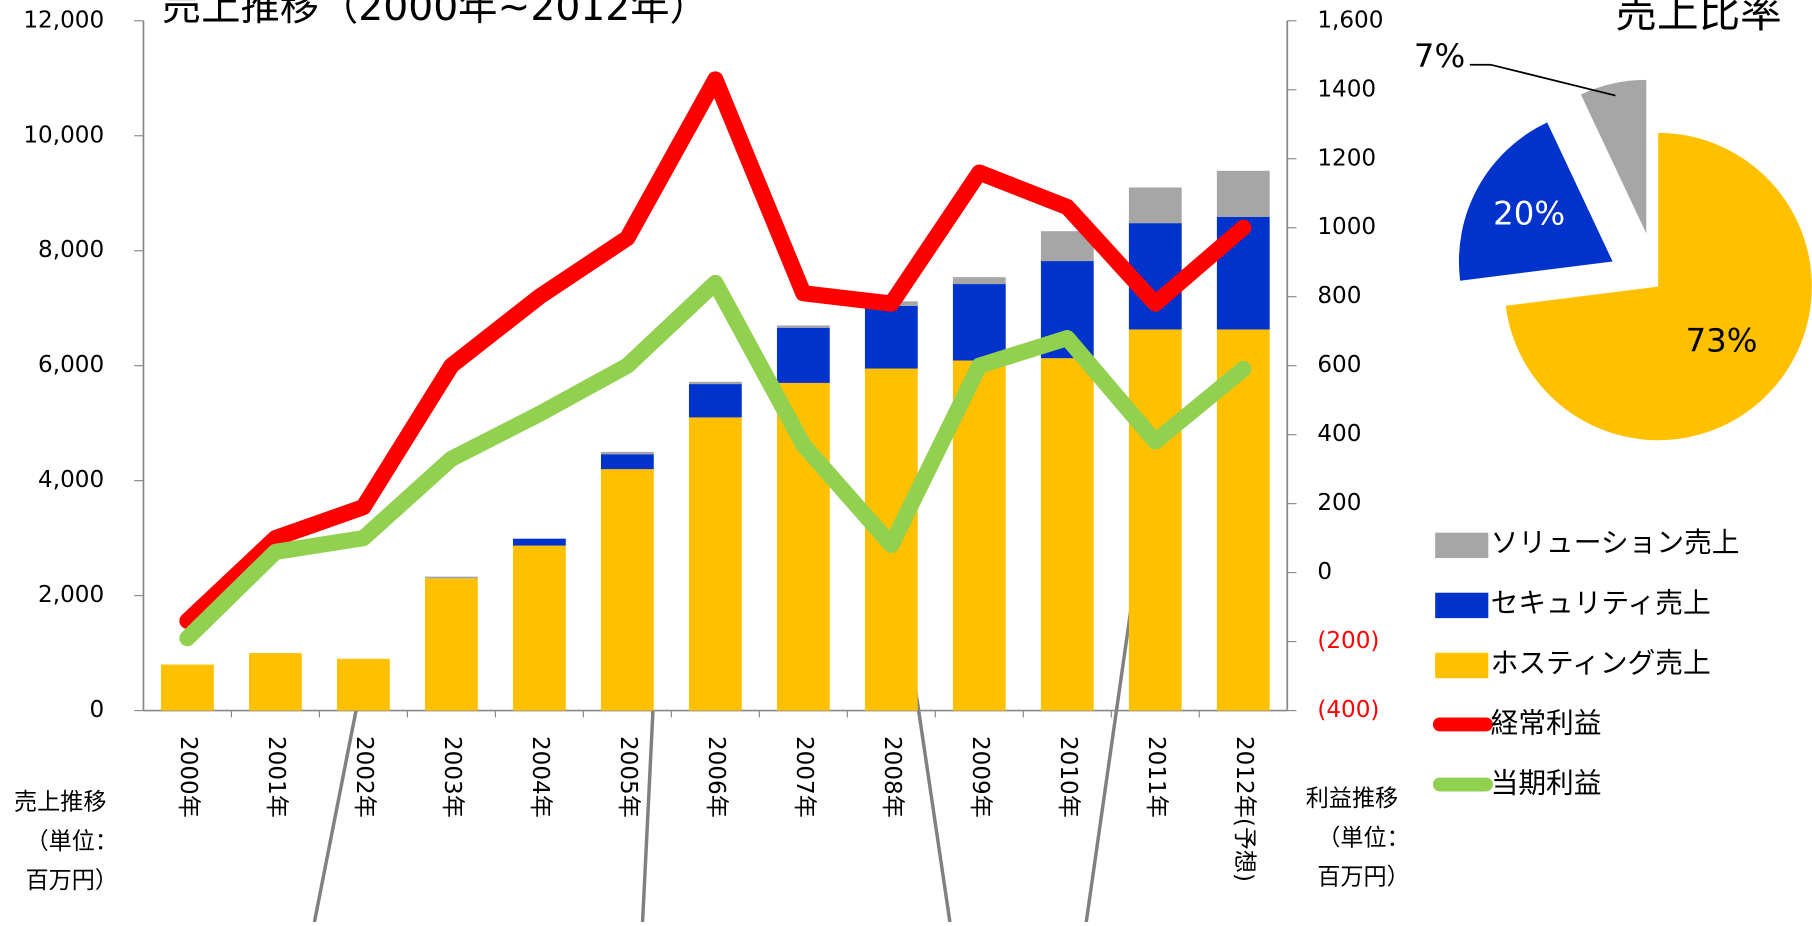 This screenshot has height=926, width=1812. I want to click on y2-tick-label: 600, so click(1339, 365).